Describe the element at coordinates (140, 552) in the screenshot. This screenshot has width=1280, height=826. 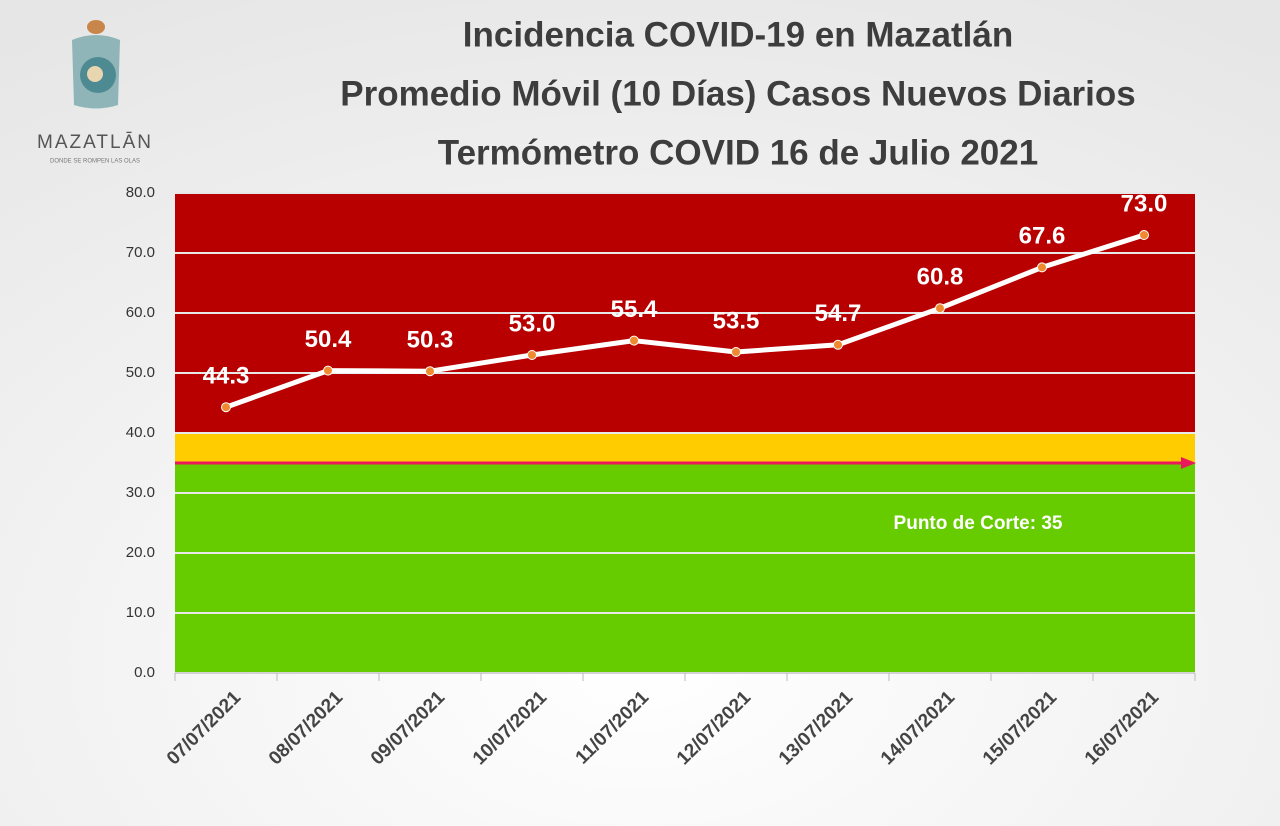
I see `y-tick-label: 20.0` at that location.